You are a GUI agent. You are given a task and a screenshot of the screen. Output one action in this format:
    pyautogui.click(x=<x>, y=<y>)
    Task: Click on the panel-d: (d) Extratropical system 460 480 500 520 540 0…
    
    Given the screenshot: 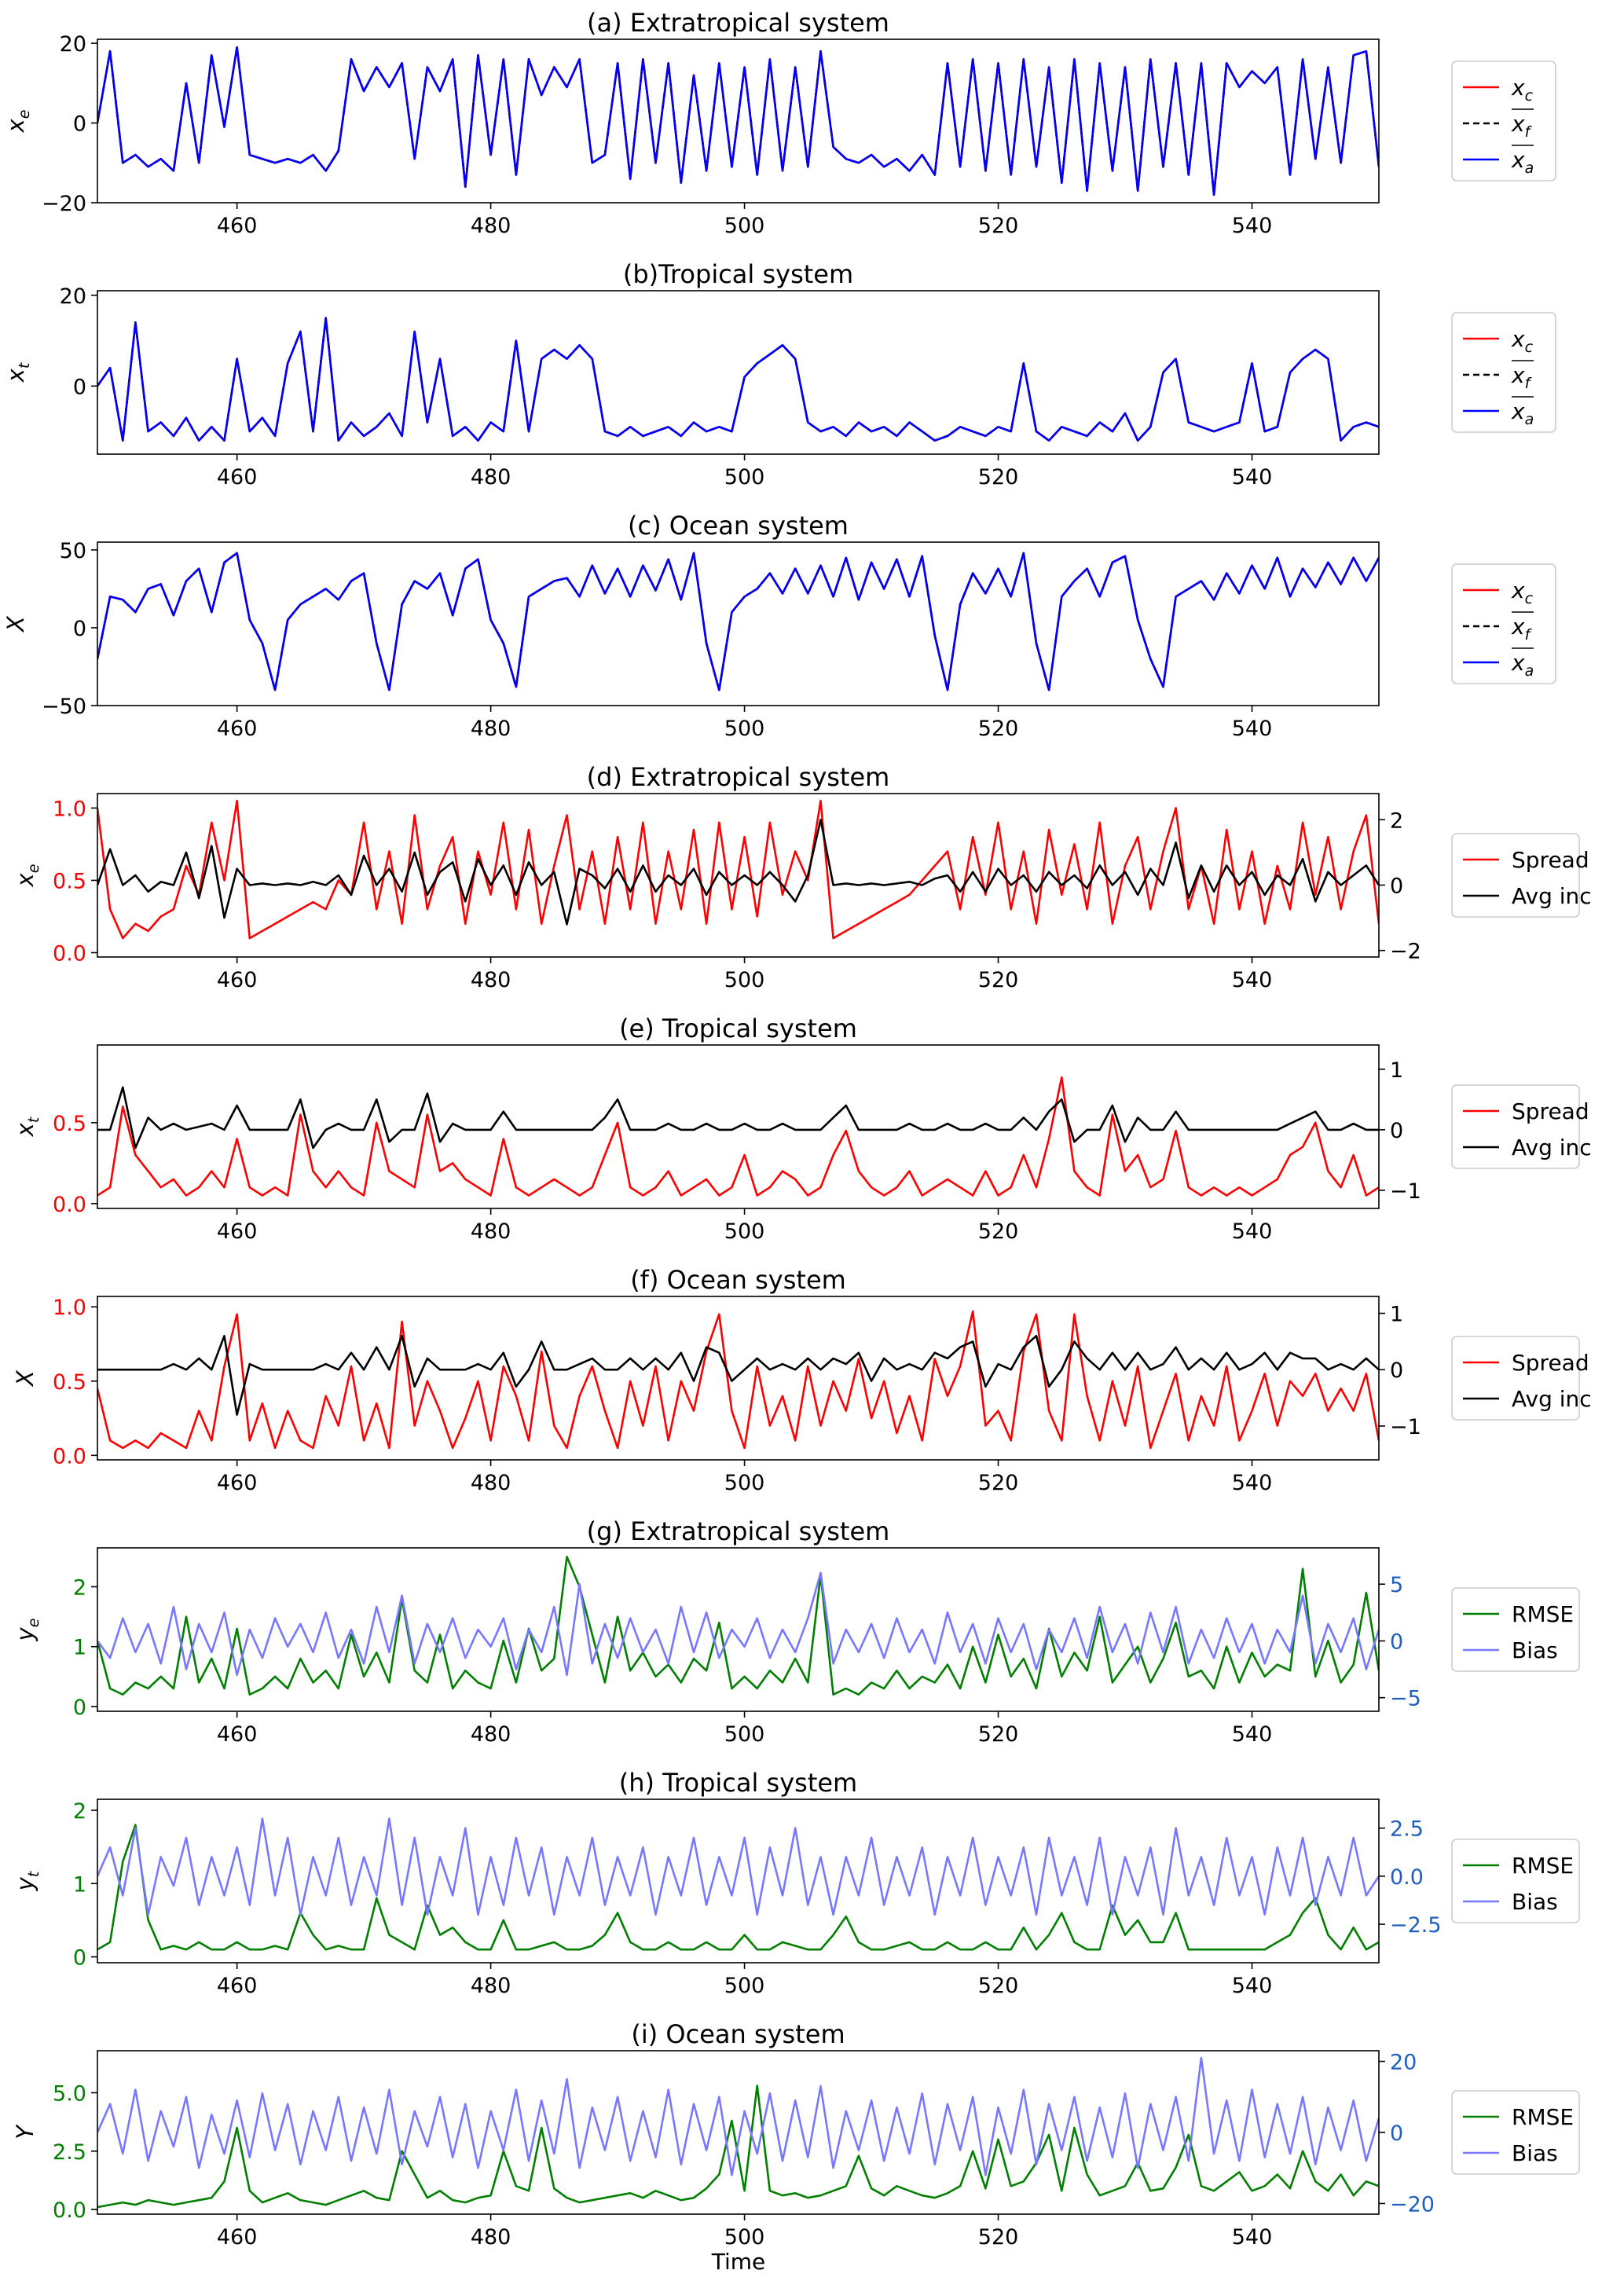 What is the action you would take?
    pyautogui.click(x=802, y=877)
    